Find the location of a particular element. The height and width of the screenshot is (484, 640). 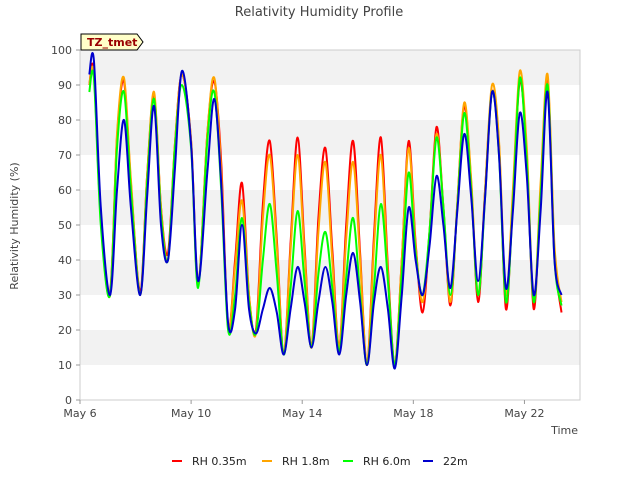

y-tick-label: 40 is located at coordinates (65, 260).